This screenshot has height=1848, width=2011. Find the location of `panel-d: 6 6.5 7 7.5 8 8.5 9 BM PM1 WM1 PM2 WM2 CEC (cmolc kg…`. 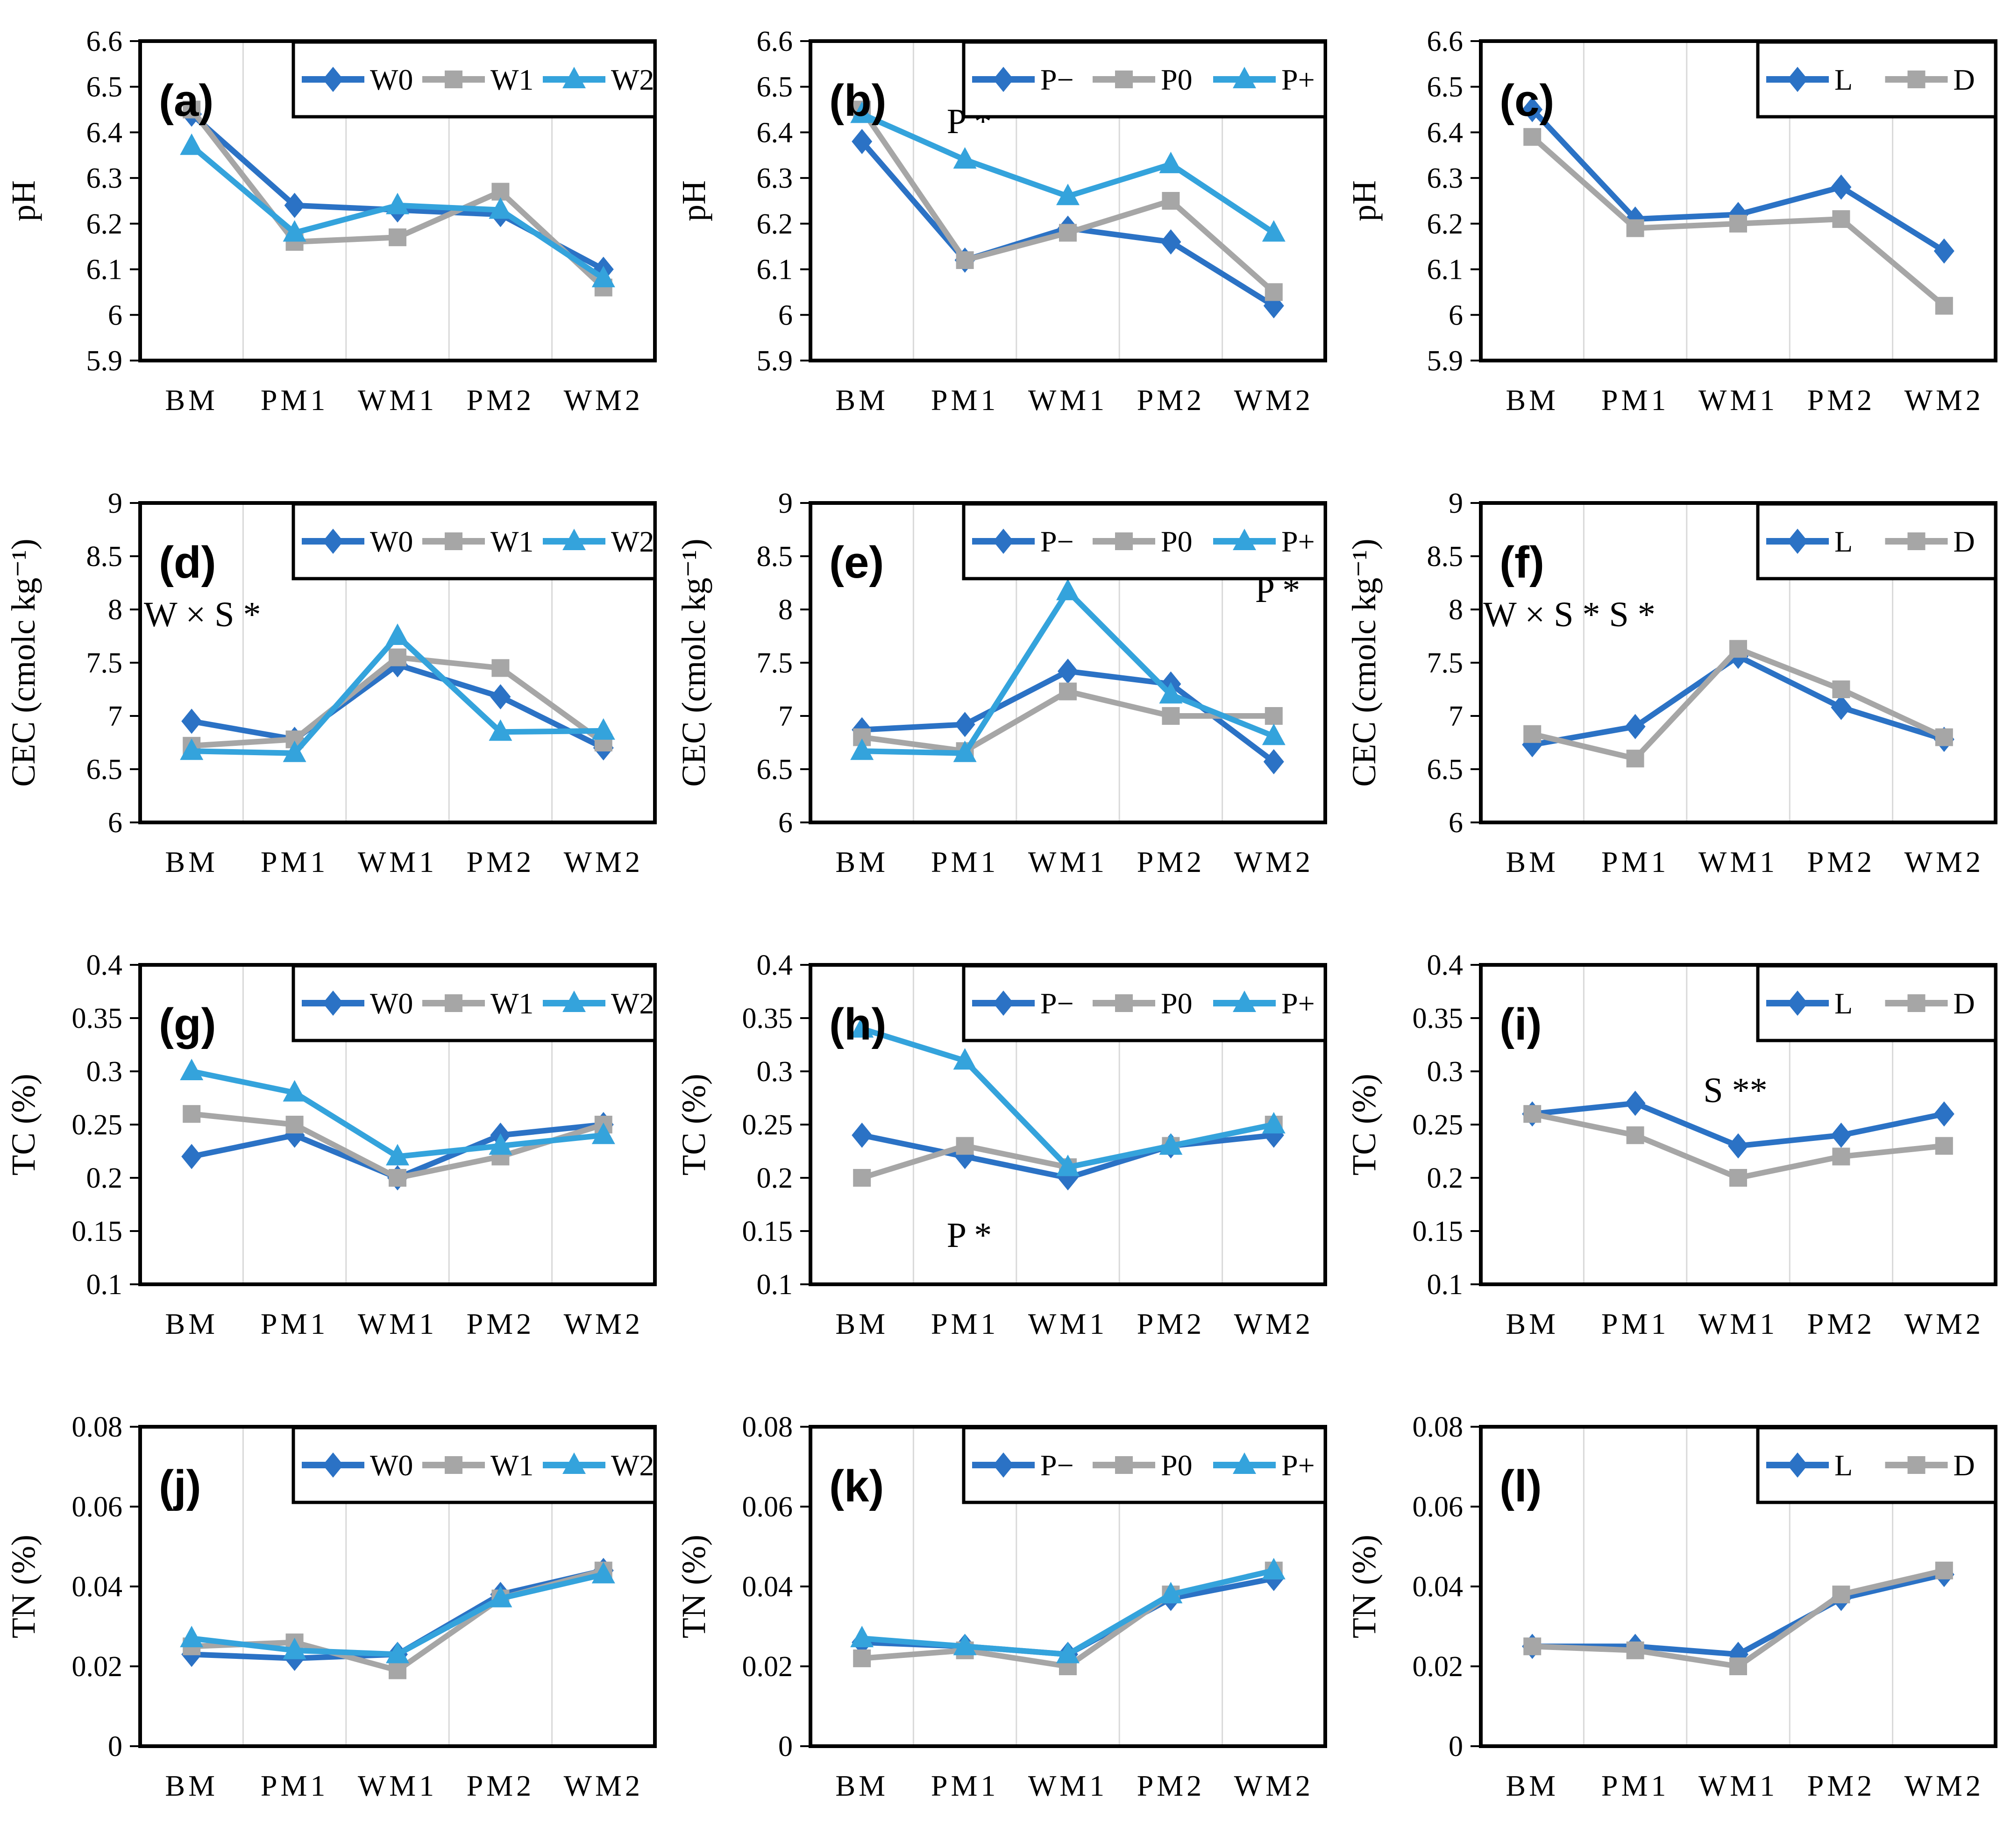

panel-d: 6 6.5 7 7.5 8 8.5 9 BM PM1 WM1 PM2 WM2 CEC (cmolc kg… is located at coordinates (335, 693).